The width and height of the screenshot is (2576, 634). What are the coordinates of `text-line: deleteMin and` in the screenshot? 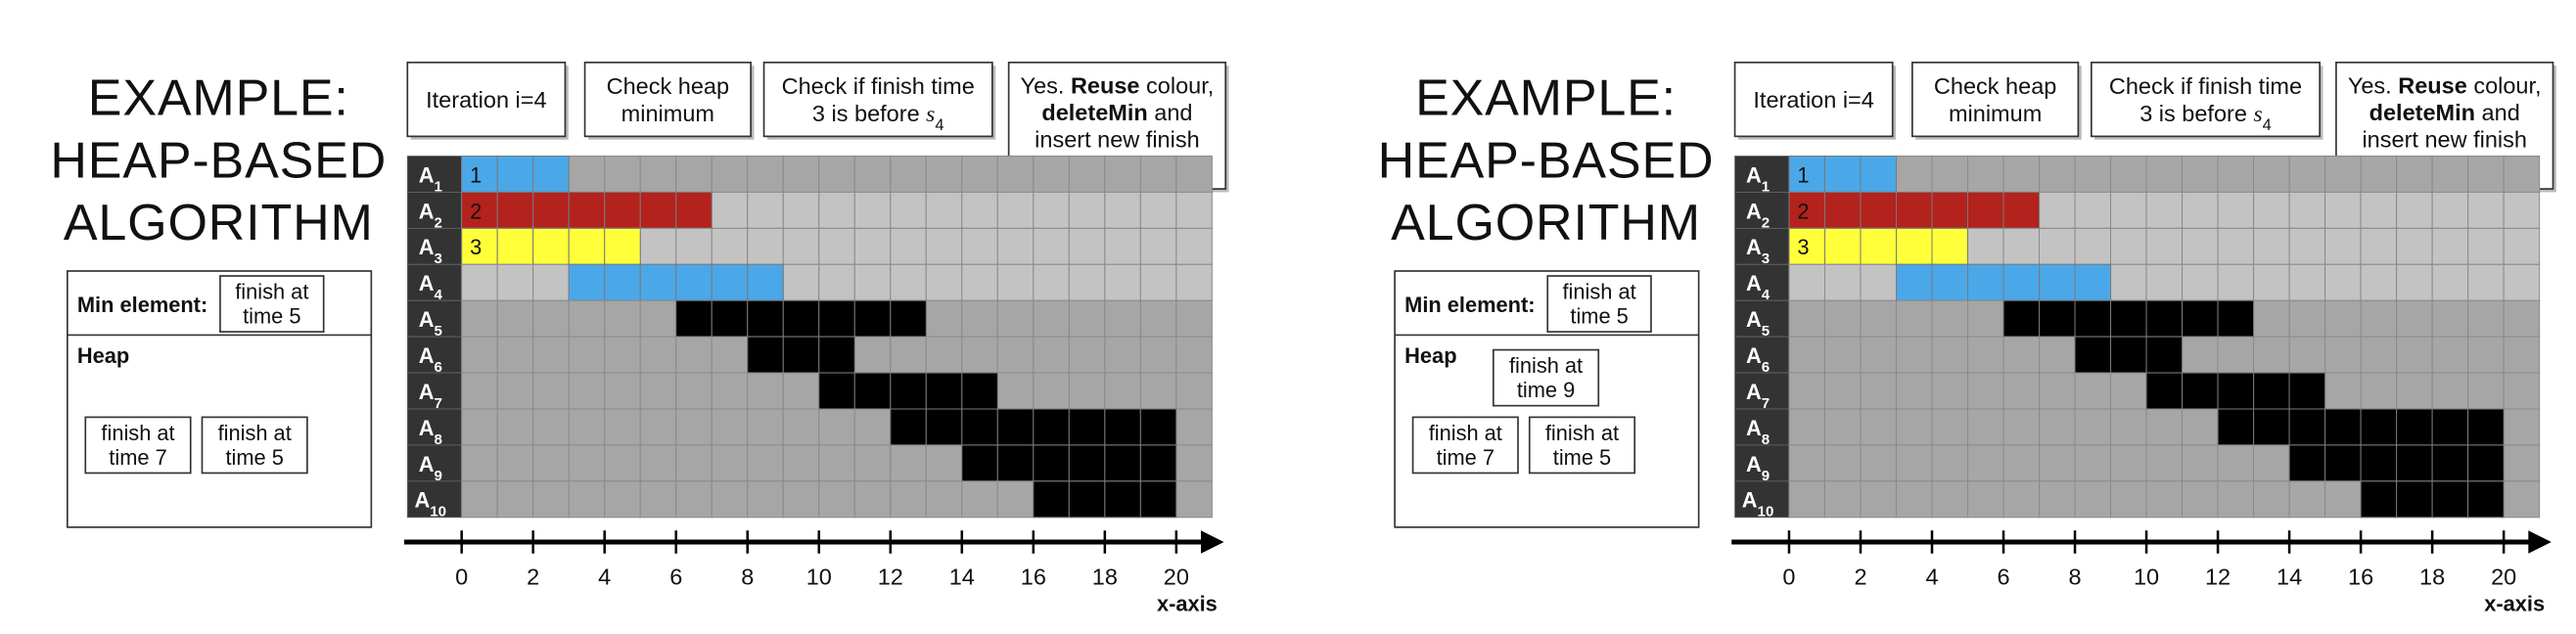 It's located at (1117, 113).